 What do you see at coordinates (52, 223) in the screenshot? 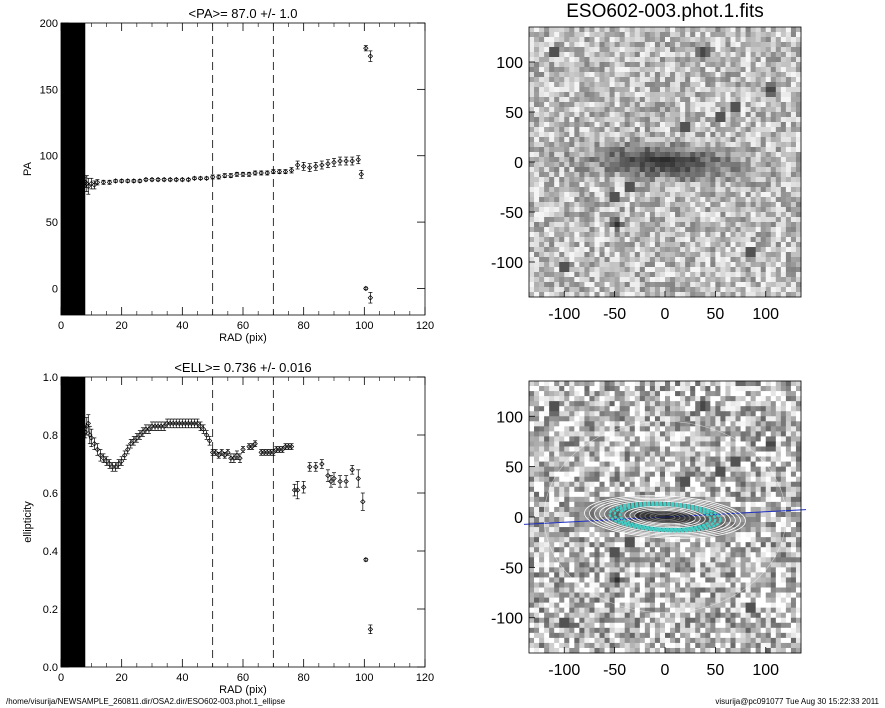
I see `y-tick-label: 50` at bounding box center [52, 223].